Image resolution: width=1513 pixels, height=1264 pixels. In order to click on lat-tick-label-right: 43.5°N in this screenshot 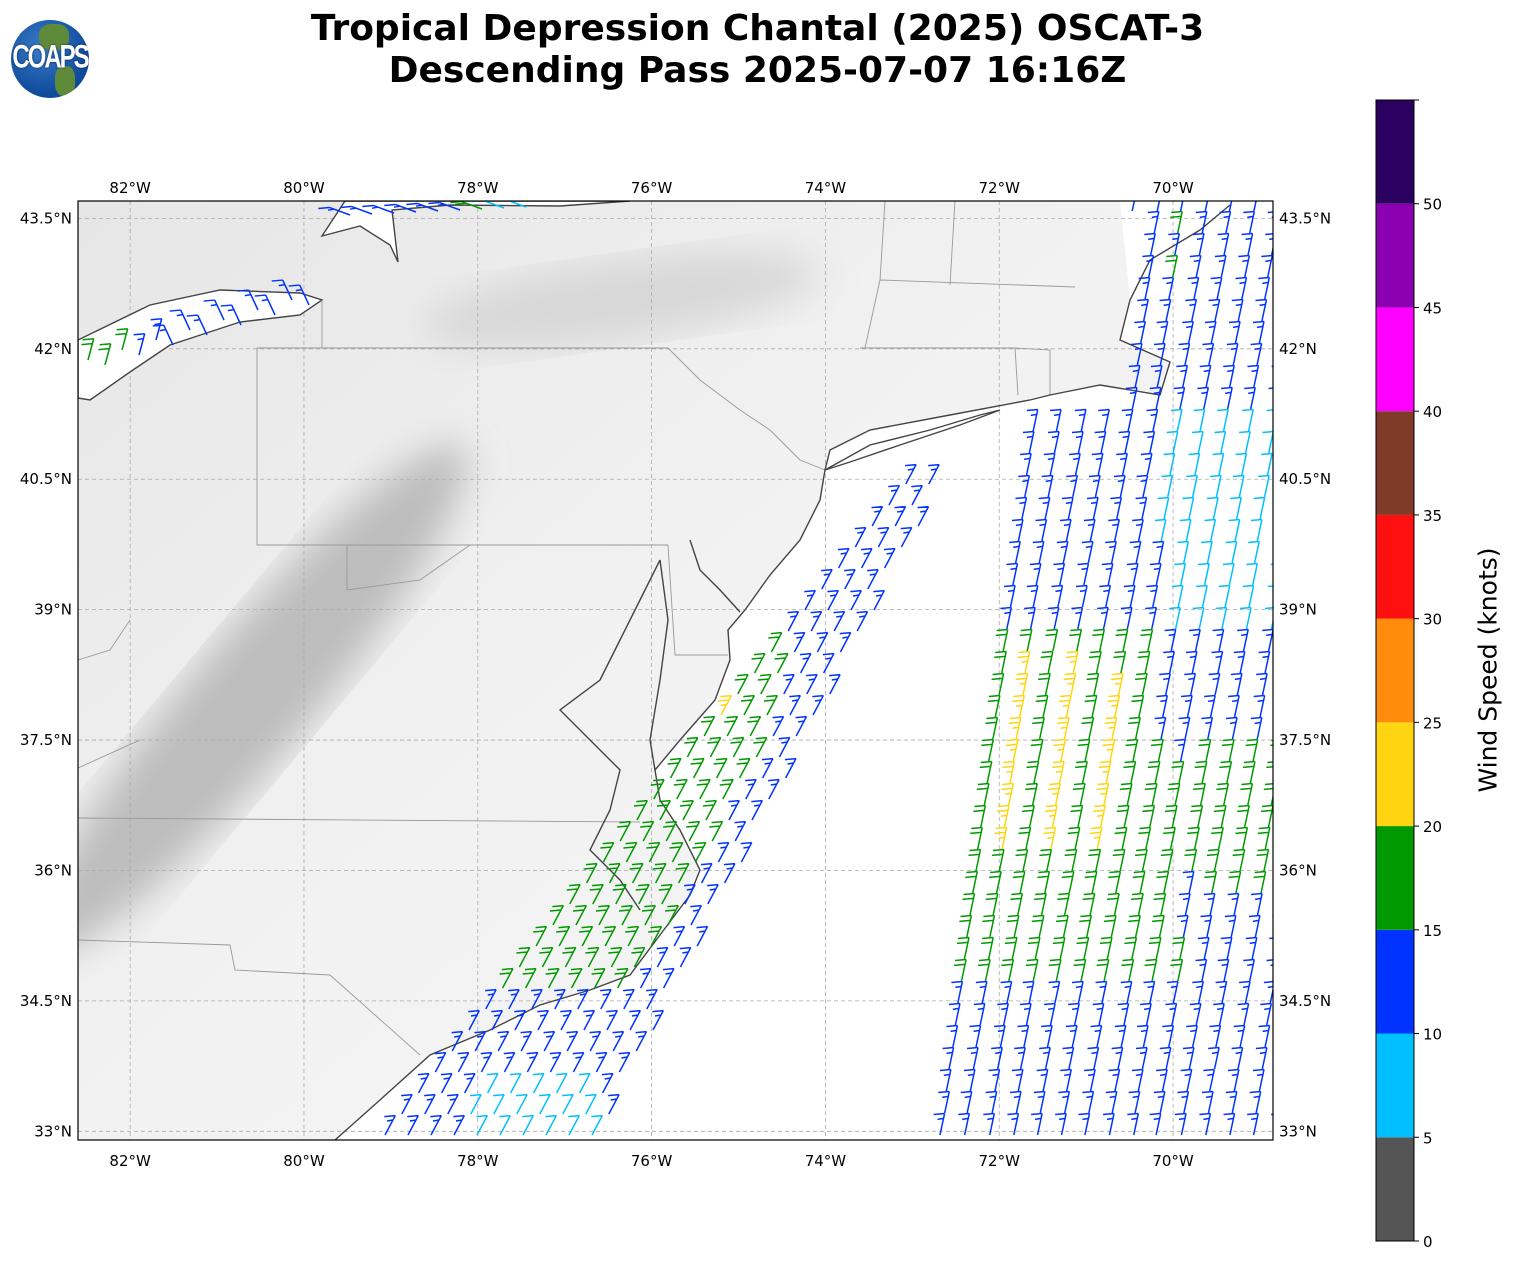, I will do `click(1305, 218)`.